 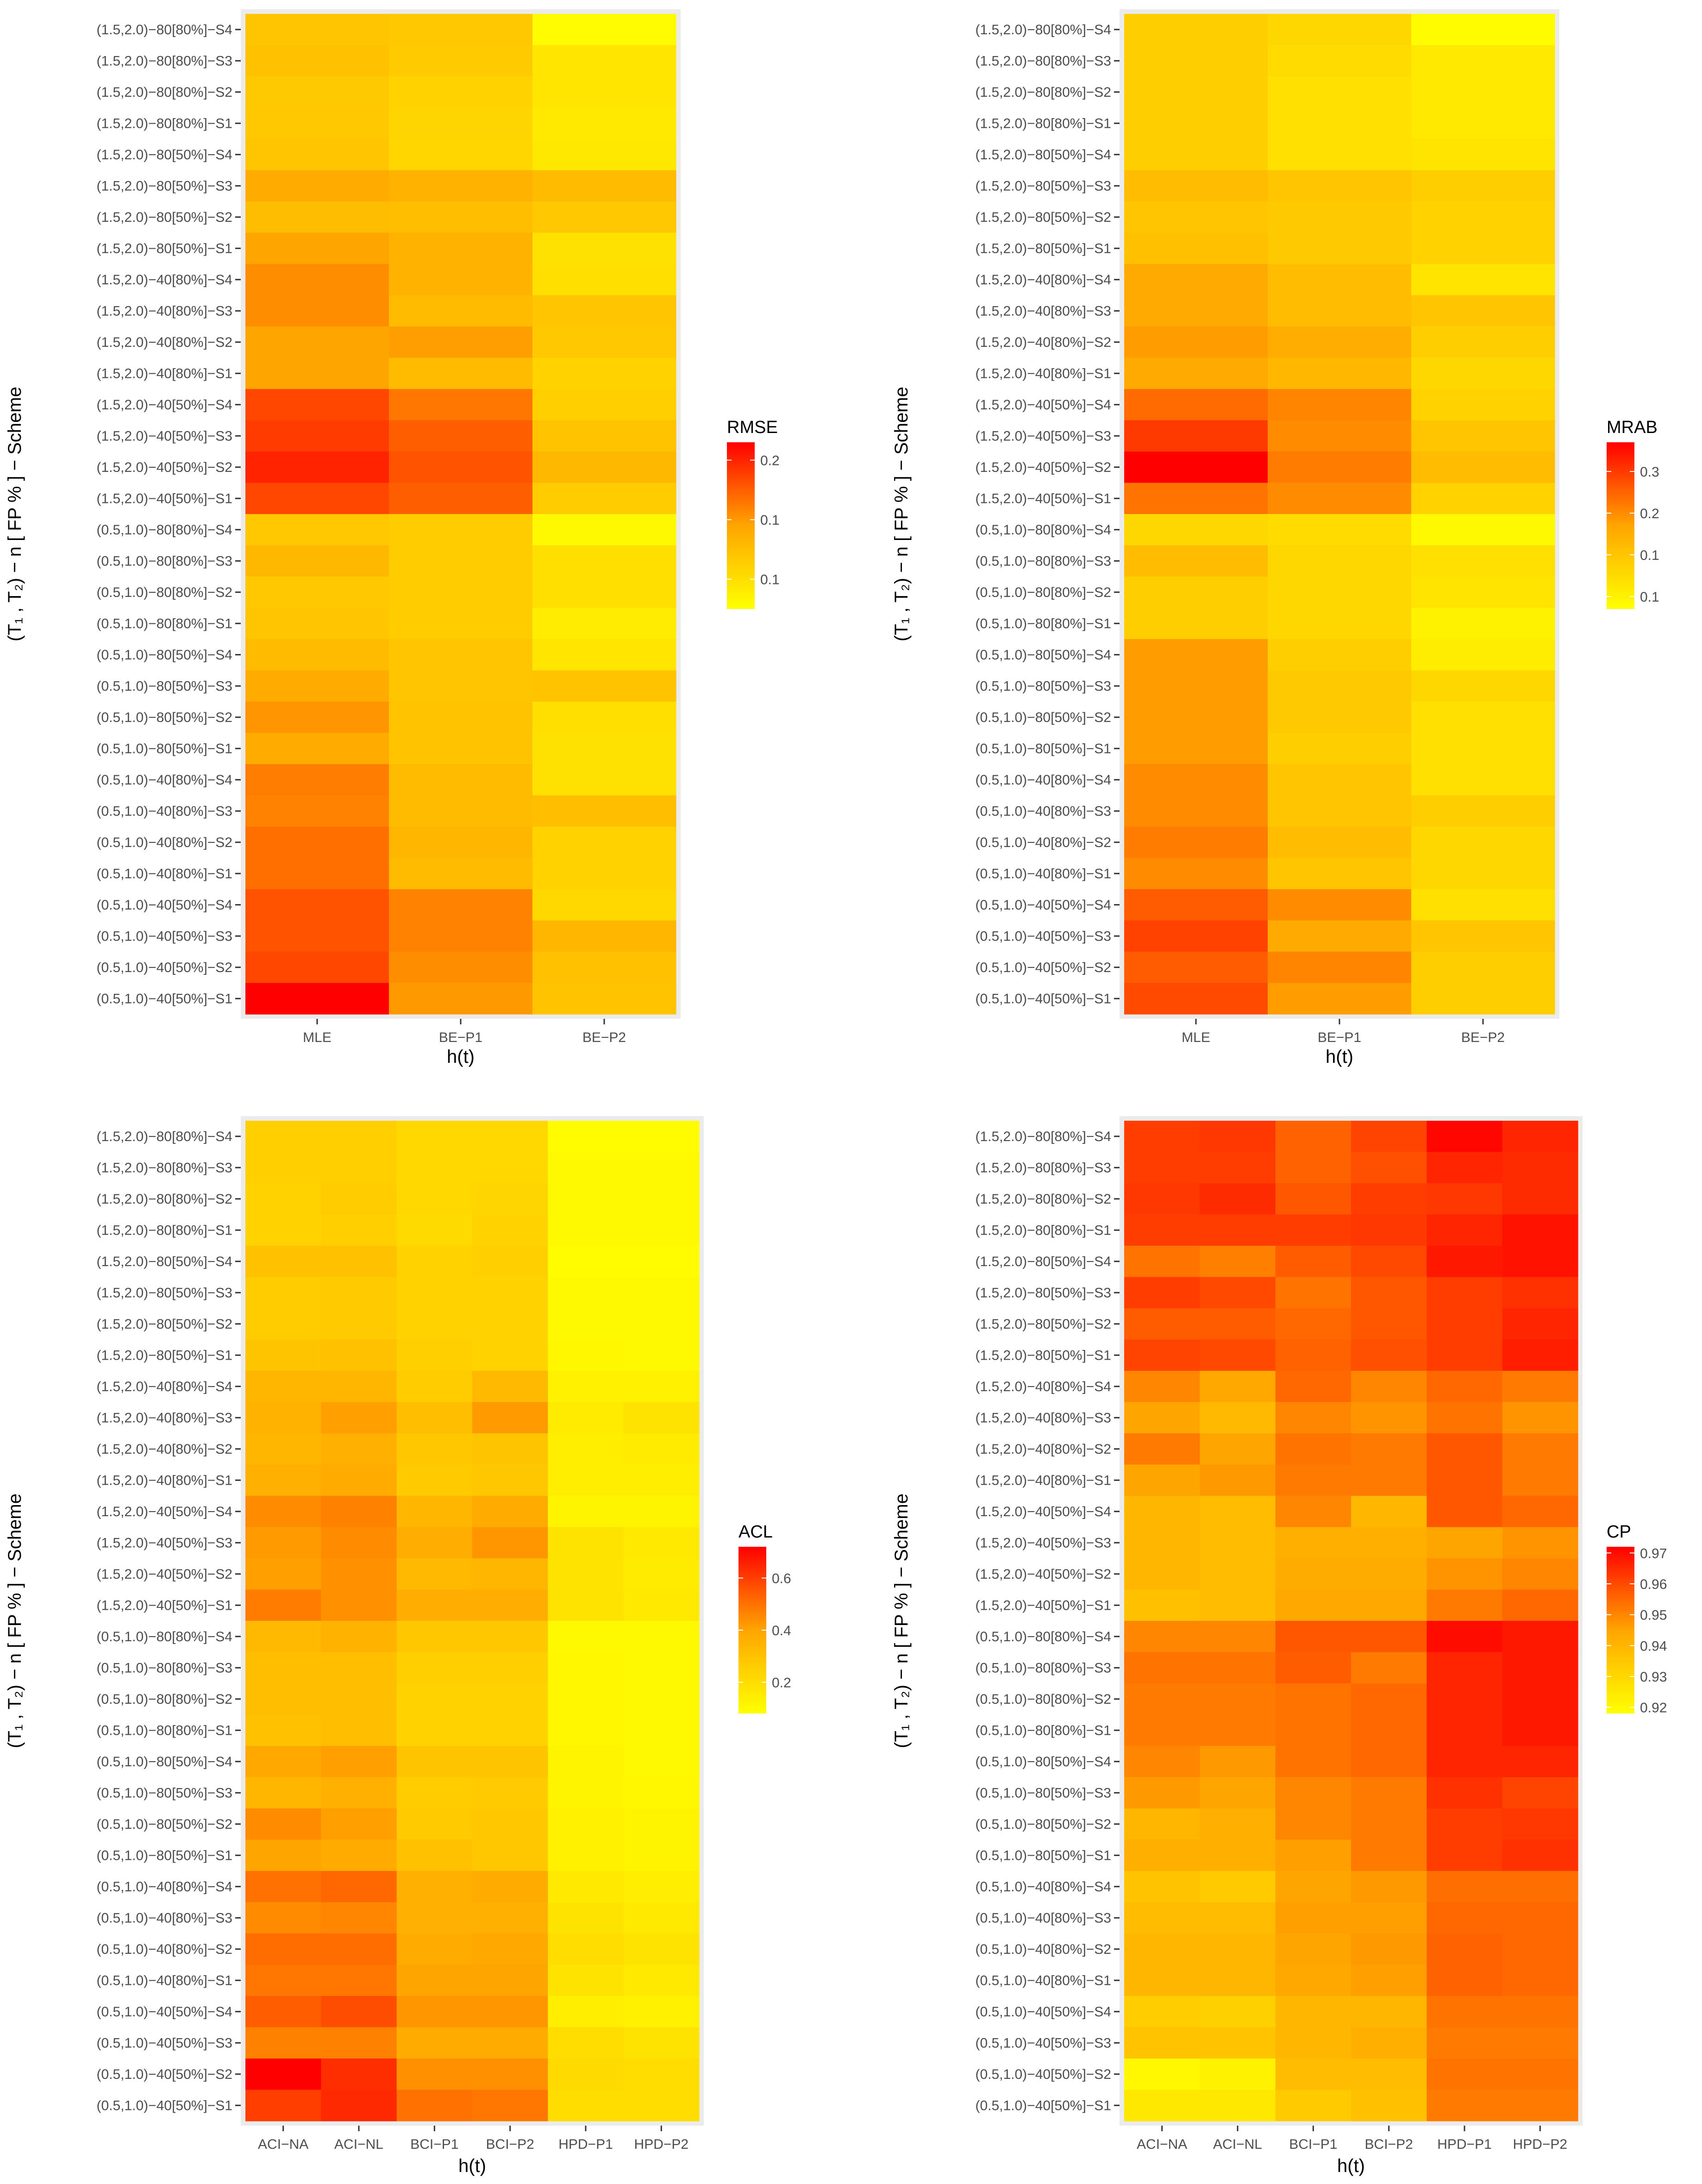 I want to click on y-tick-label: (0.5,1.0)−80[50%]−S1, so click(x=164, y=748).